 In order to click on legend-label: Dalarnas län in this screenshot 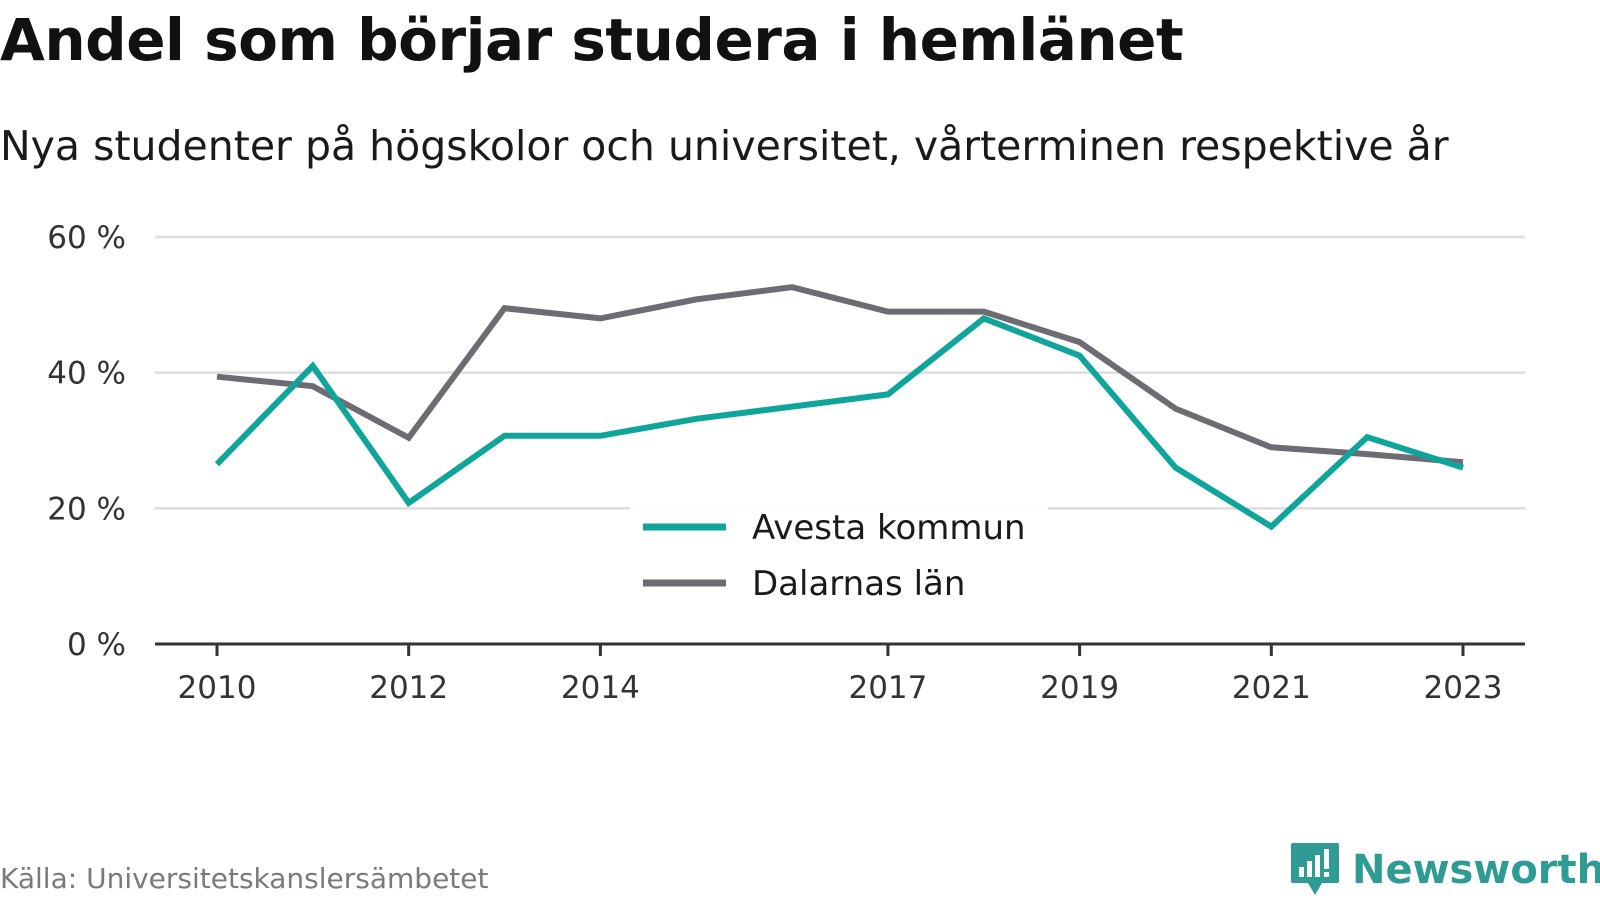, I will do `click(858, 584)`.